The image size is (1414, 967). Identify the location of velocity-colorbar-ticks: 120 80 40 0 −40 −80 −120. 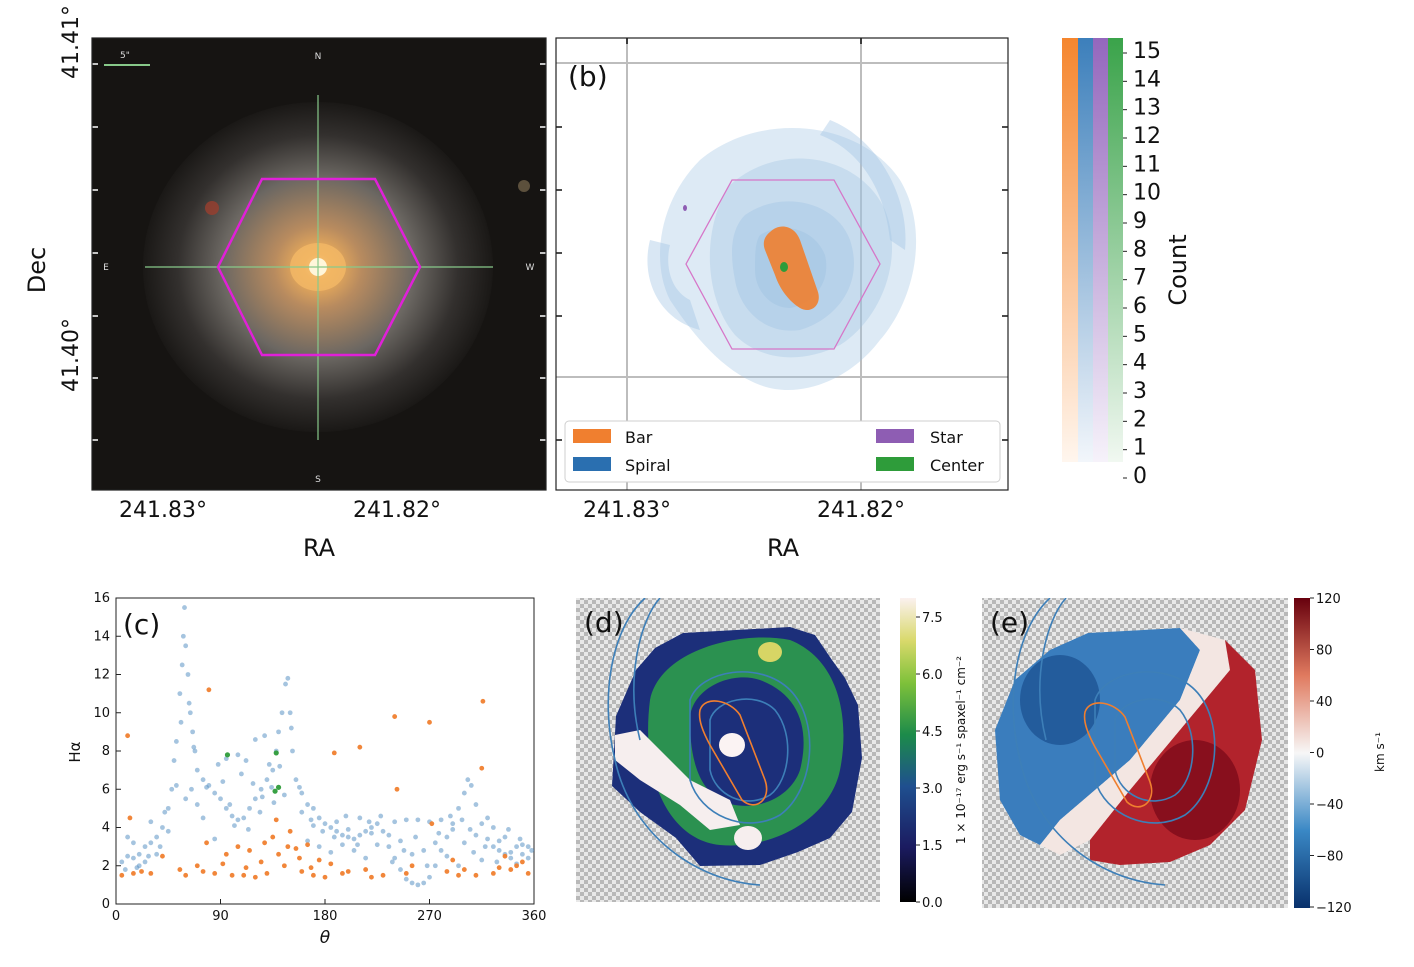
(1331, 754).